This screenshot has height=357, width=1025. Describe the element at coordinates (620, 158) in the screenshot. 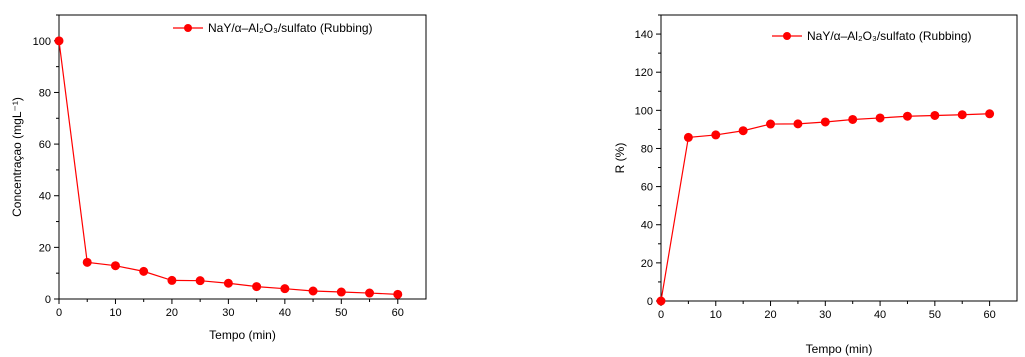

I see `y-axis-label: R (%)` at that location.